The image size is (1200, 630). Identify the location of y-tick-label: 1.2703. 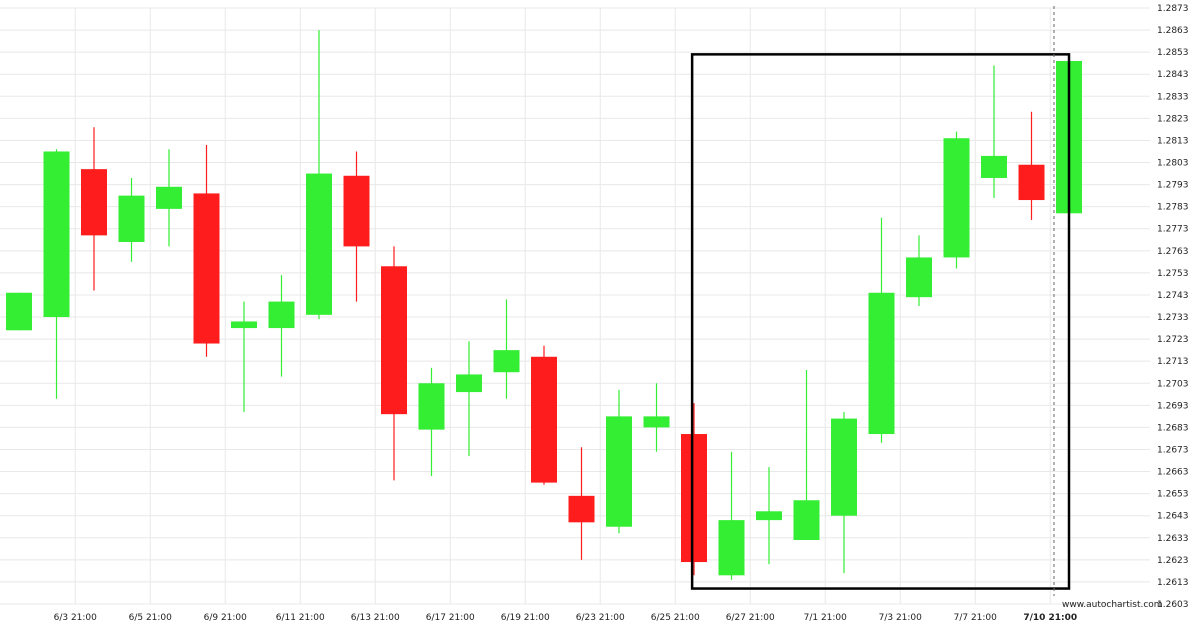
(1173, 384).